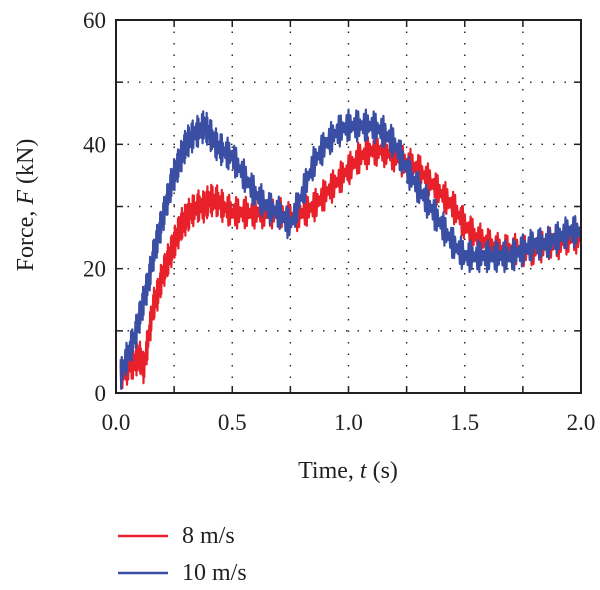 This screenshot has height=590, width=600. Describe the element at coordinates (214, 573) in the screenshot. I see `legend-label-10ms: 10 m/s` at that location.